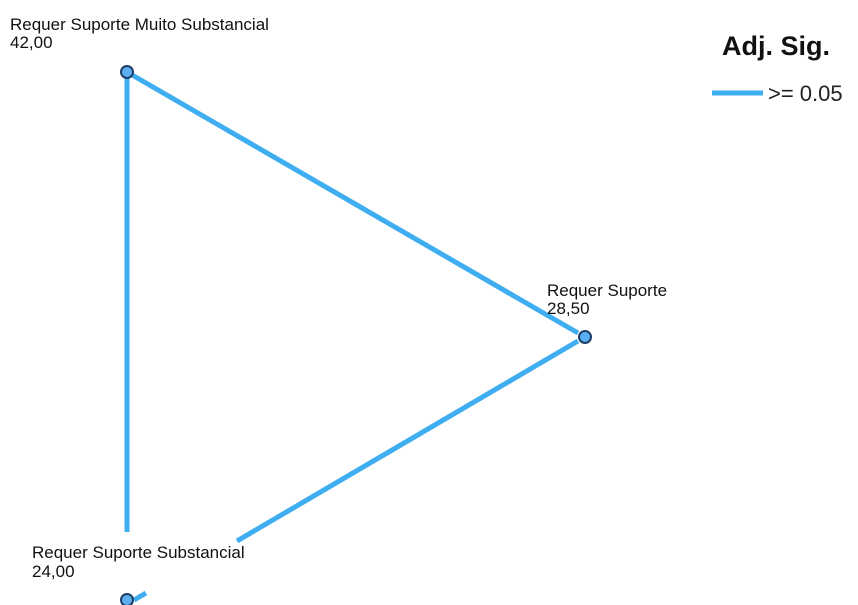  What do you see at coordinates (607, 290) in the screenshot?
I see `node-label: Requer Suporte` at bounding box center [607, 290].